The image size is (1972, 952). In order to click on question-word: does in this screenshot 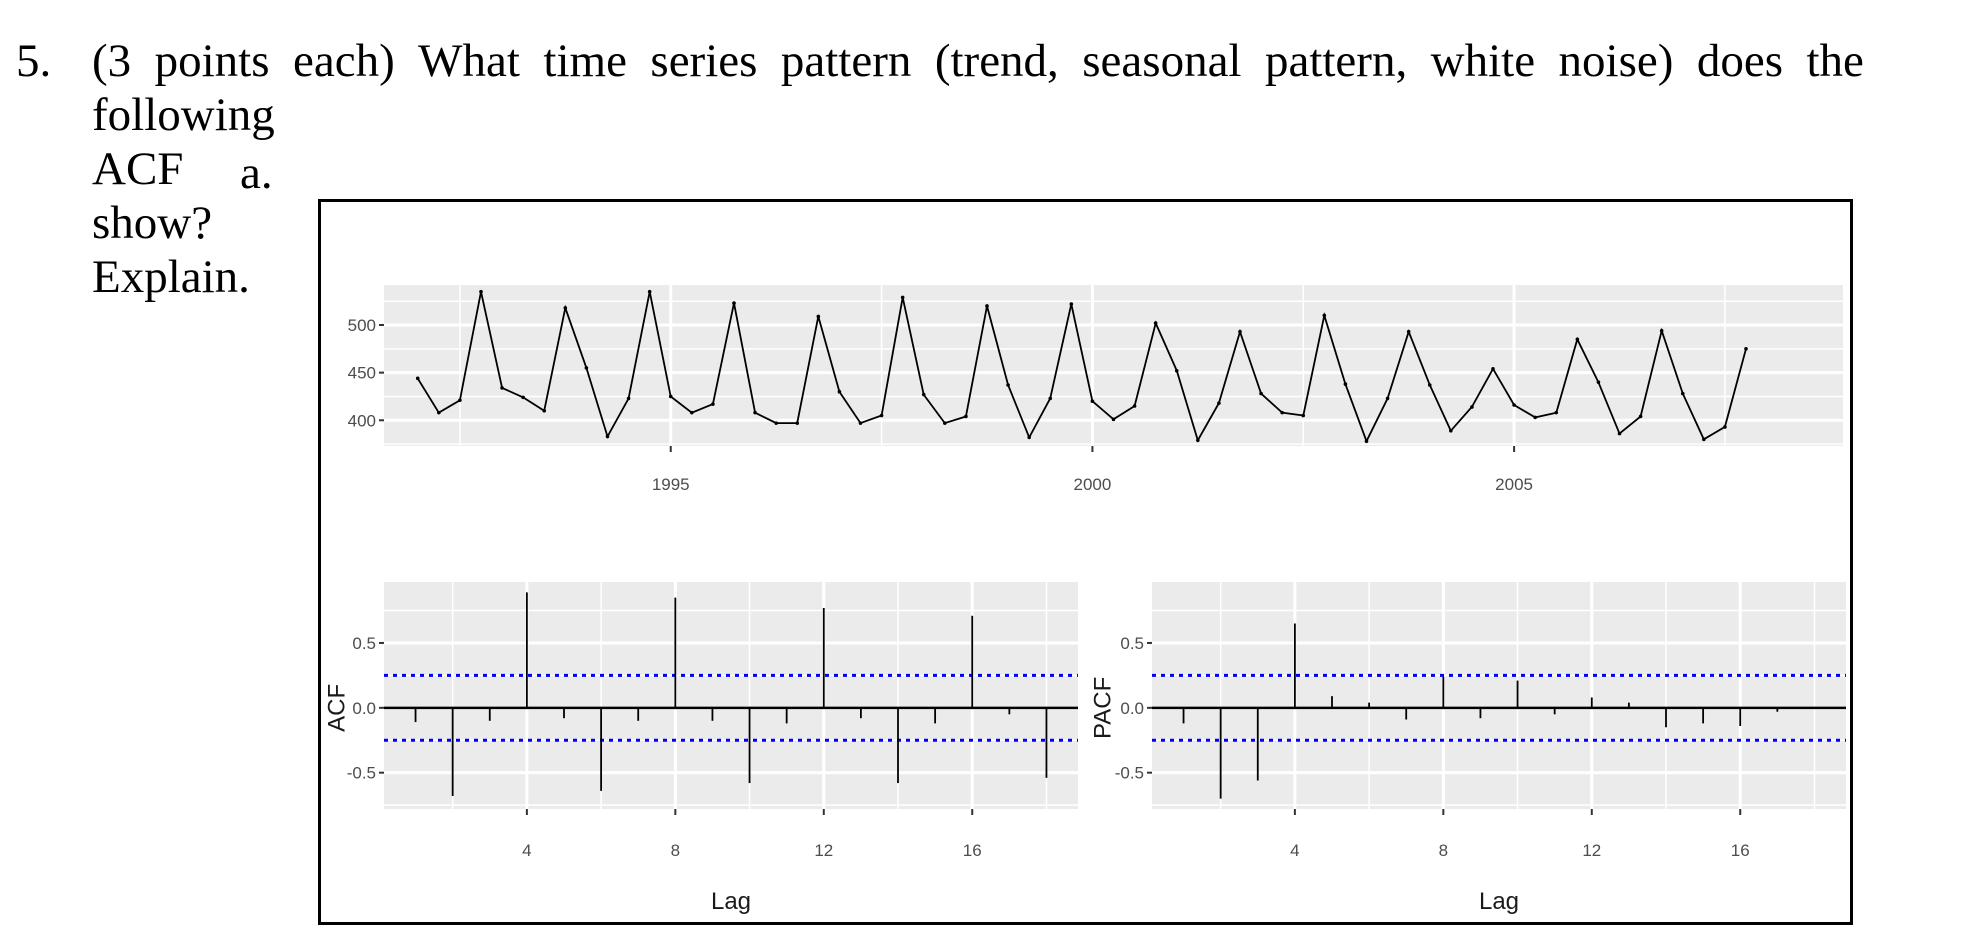, I will do `click(1740, 61)`.